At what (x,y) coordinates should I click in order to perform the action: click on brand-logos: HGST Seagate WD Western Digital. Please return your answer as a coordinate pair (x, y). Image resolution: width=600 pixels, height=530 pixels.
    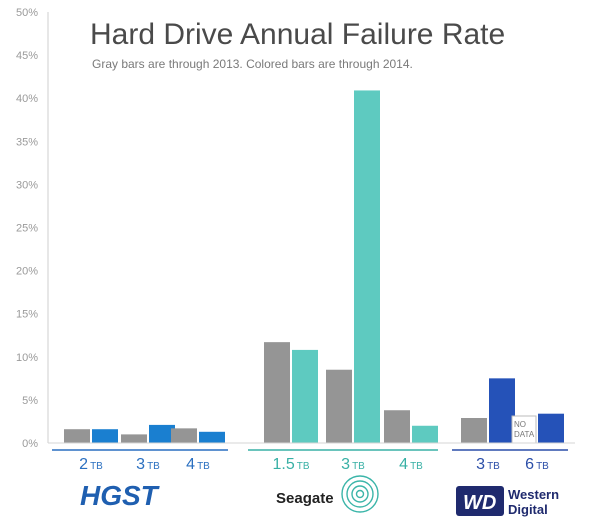
    Looking at the image, I should click on (319, 496).